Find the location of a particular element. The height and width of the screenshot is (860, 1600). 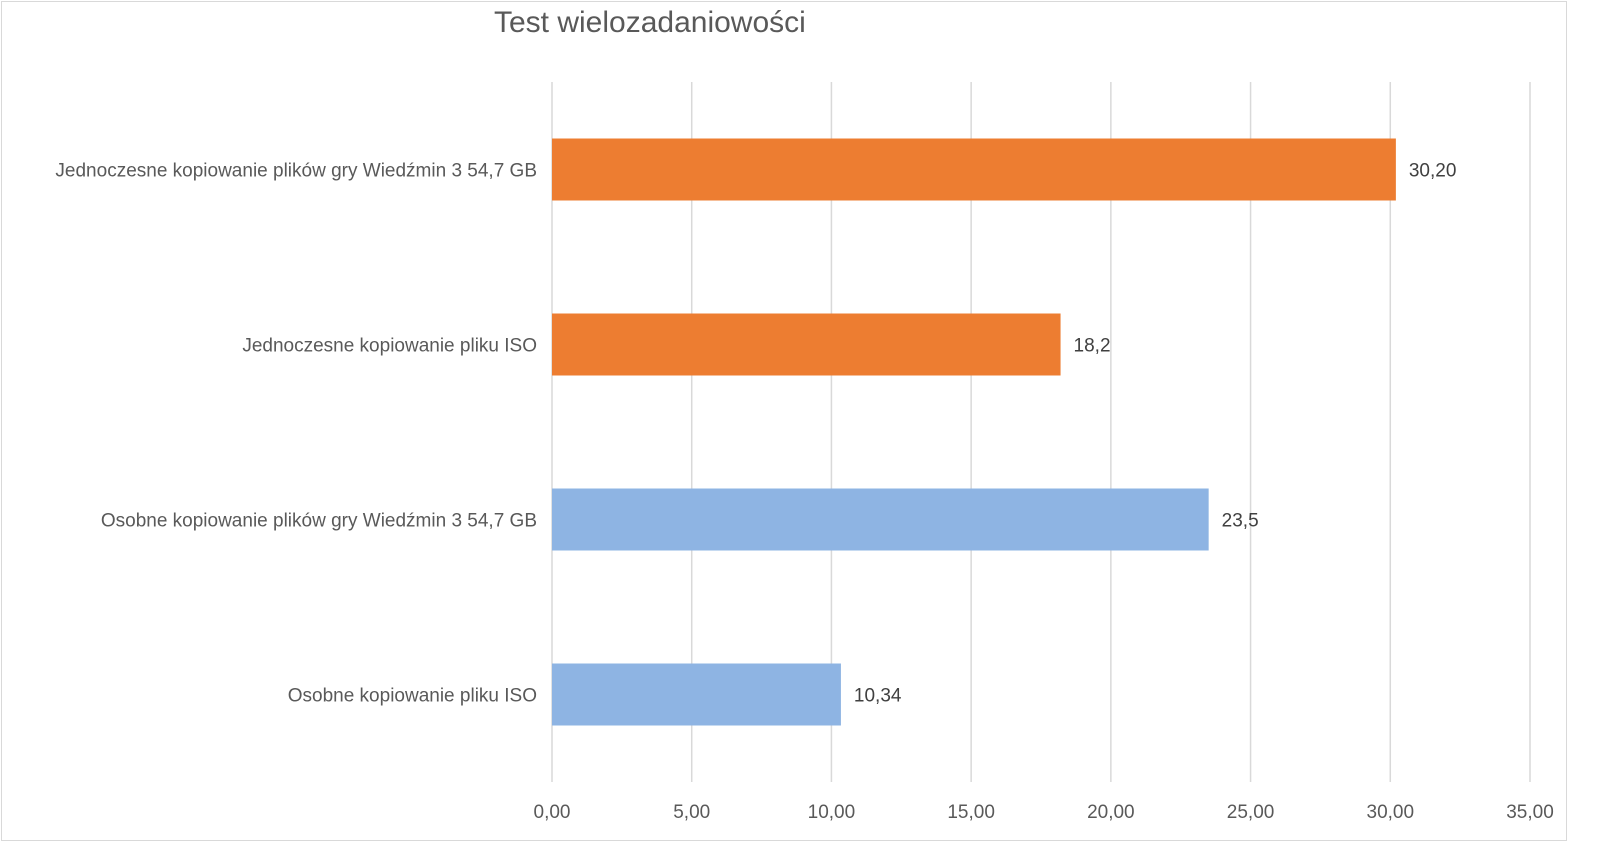

x-tick-label: 25,00 is located at coordinates (1251, 812).